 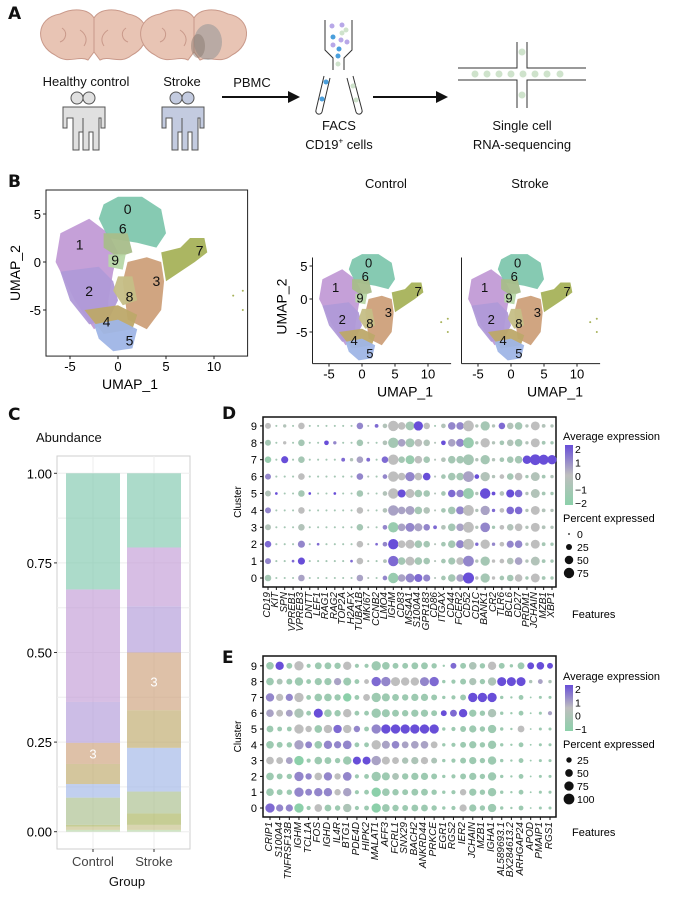 I want to click on sequencing-arrow-icon, so click(x=410, y=97).